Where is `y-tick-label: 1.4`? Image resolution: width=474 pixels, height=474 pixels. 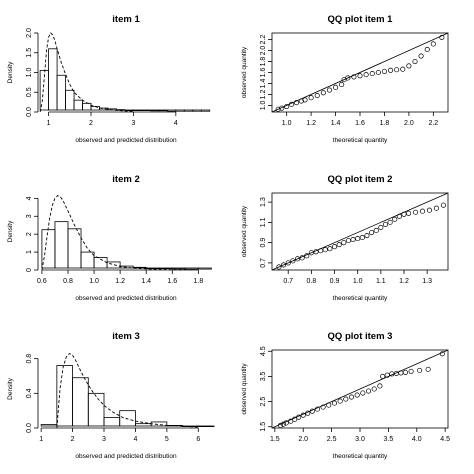 y-tick-label: 1.4 is located at coordinates (263, 84).